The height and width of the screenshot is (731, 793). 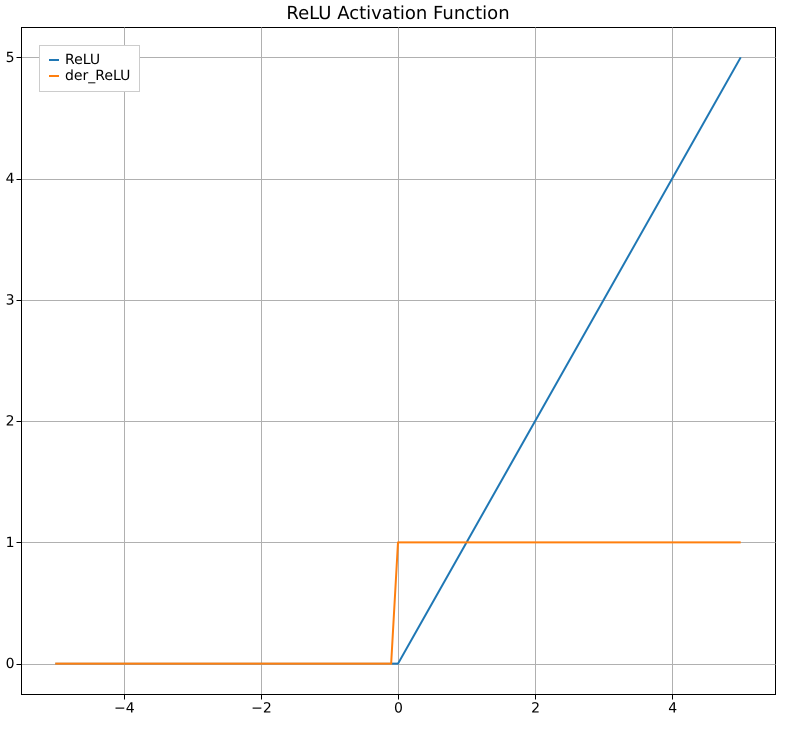 I want to click on legend-label: der_ReLU, so click(x=97, y=76).